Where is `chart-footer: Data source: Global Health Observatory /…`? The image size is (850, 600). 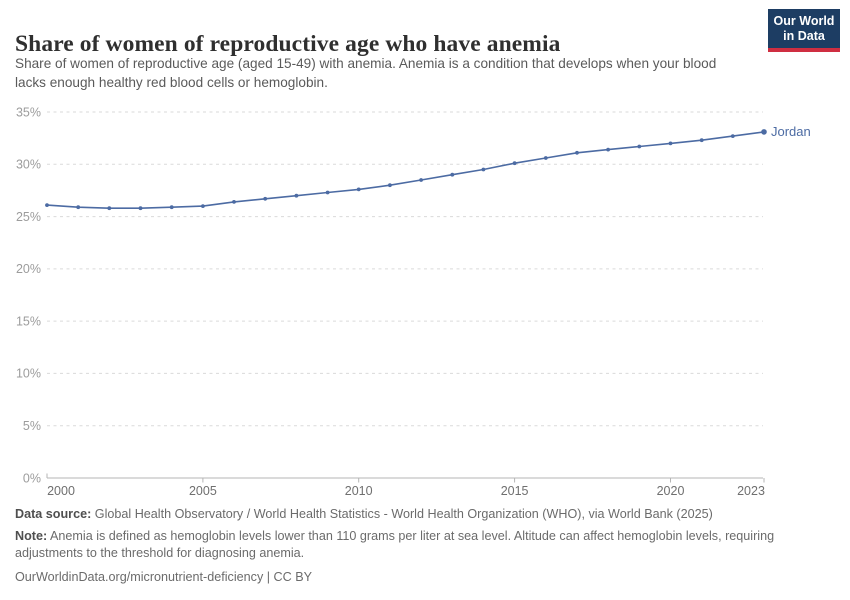
chart-footer: Data source: Global Health Observatory /… is located at coordinates (418, 548).